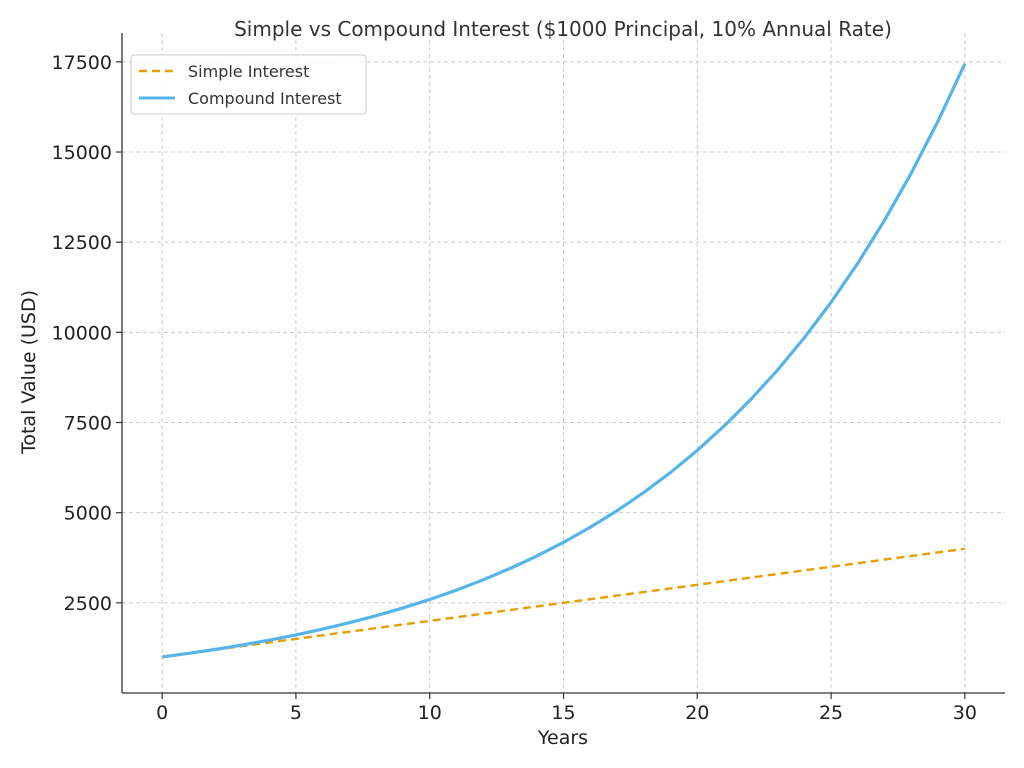 The height and width of the screenshot is (768, 1024). I want to click on x-tick-label: 20, so click(697, 713).